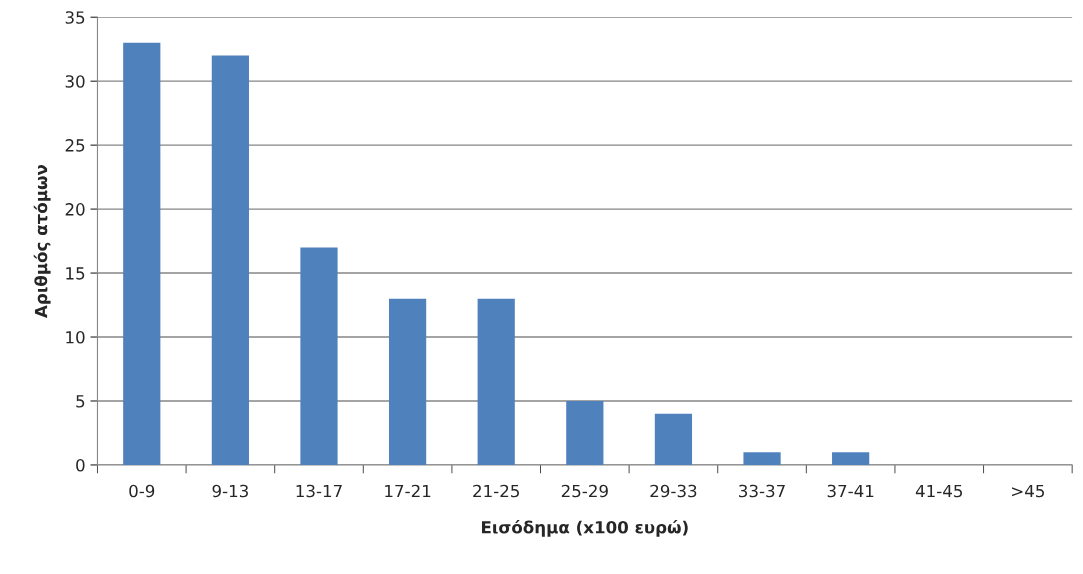  What do you see at coordinates (496, 491) in the screenshot?
I see `x-tick-label: 21-25` at bounding box center [496, 491].